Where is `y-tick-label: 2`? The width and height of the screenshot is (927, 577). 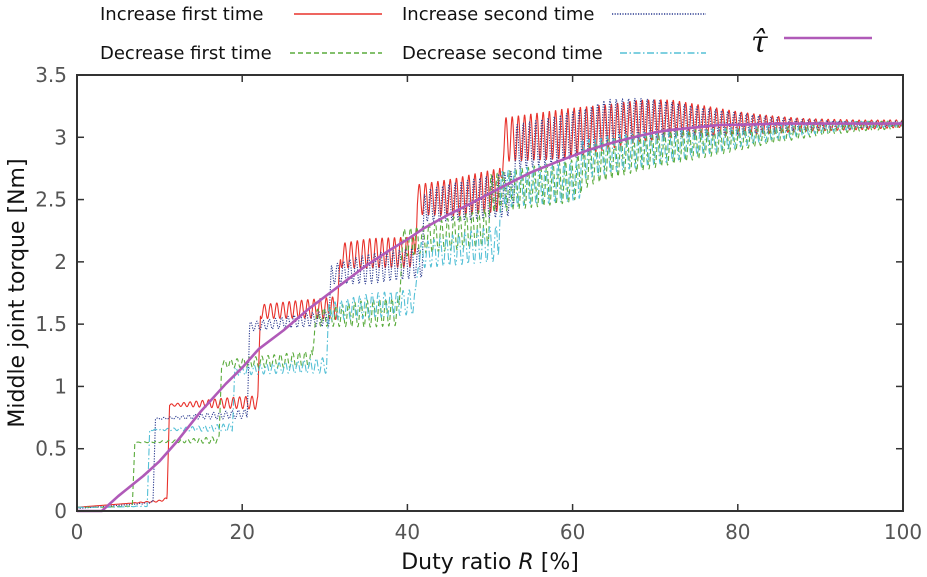 y-tick-label: 2 is located at coordinates (60, 262).